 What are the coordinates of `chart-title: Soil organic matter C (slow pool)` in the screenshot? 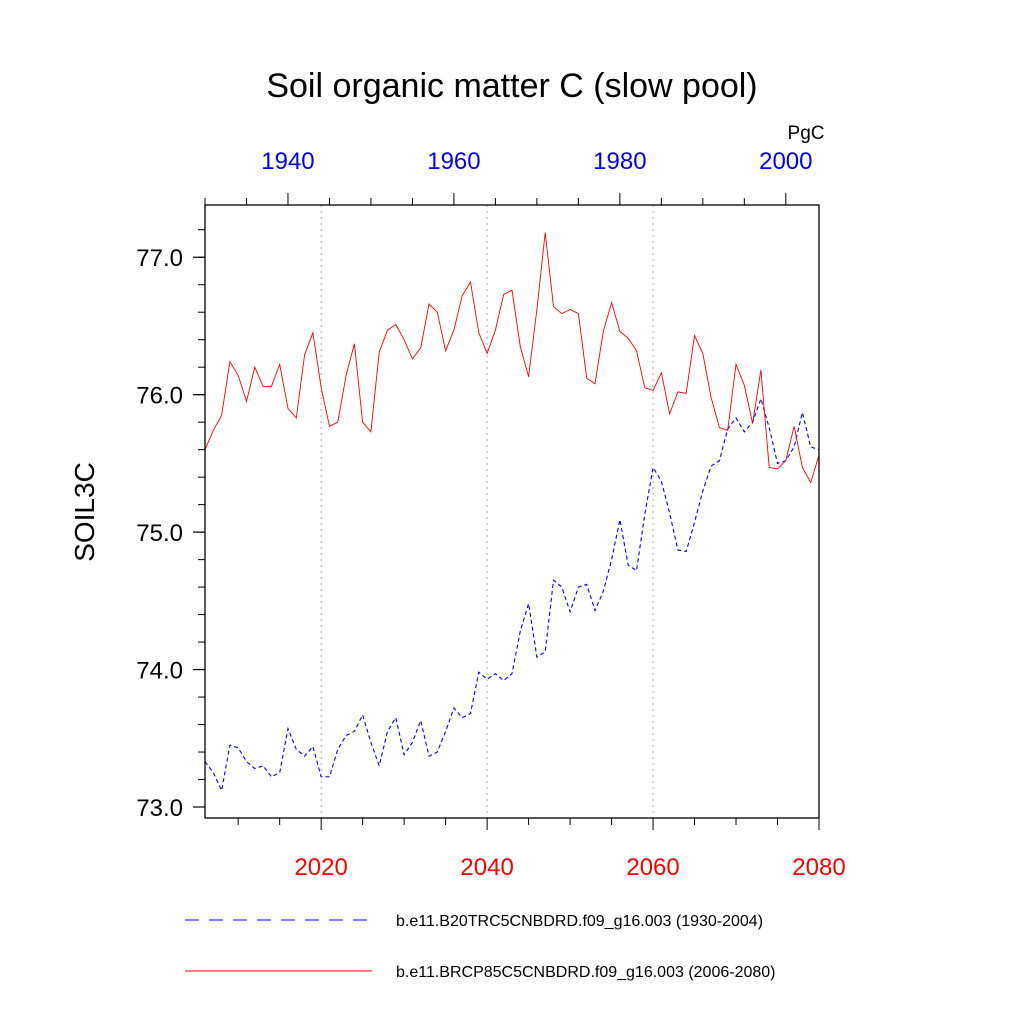 It's located at (511, 86).